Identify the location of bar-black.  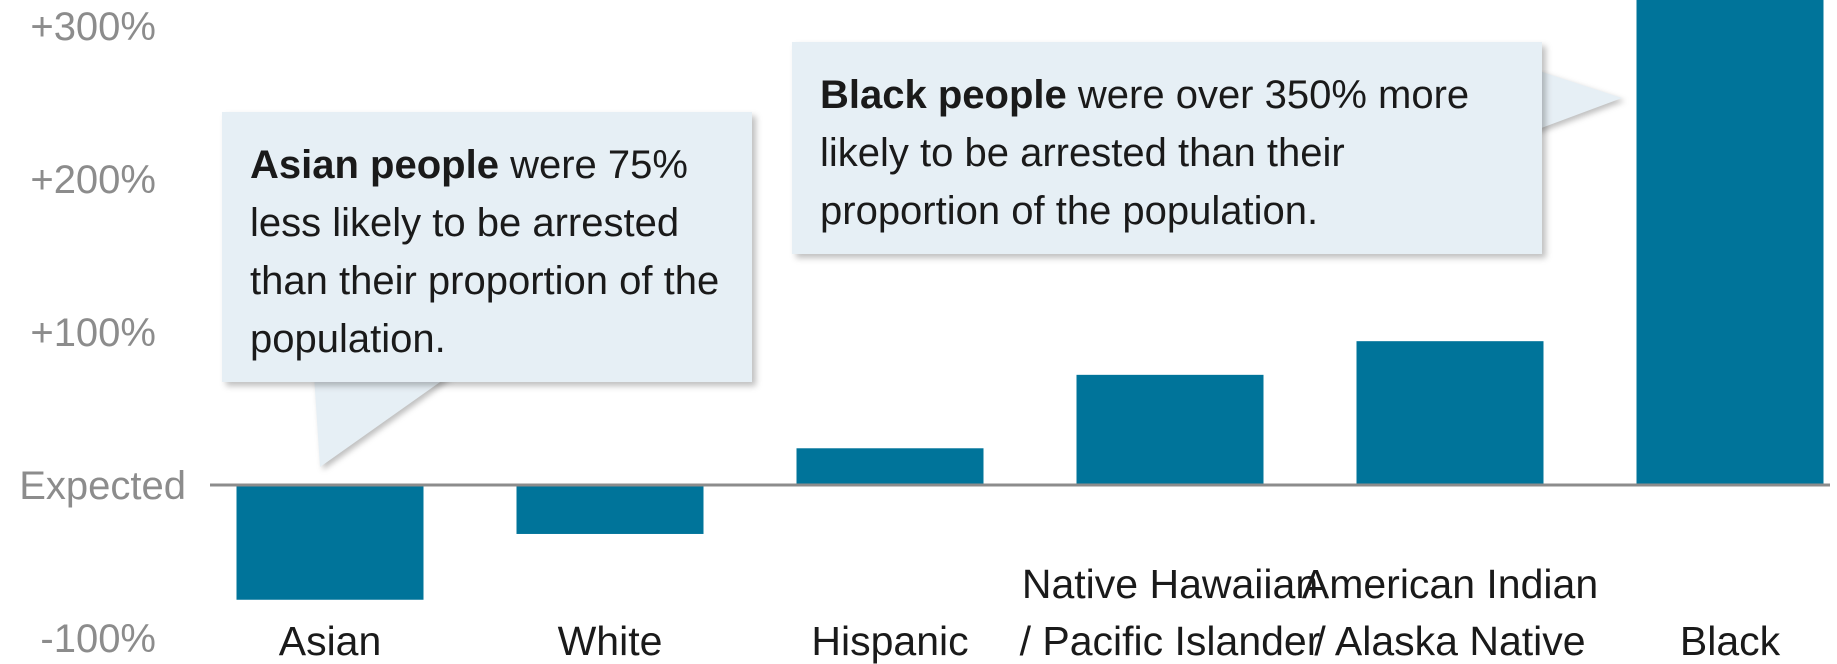
(1730, 242).